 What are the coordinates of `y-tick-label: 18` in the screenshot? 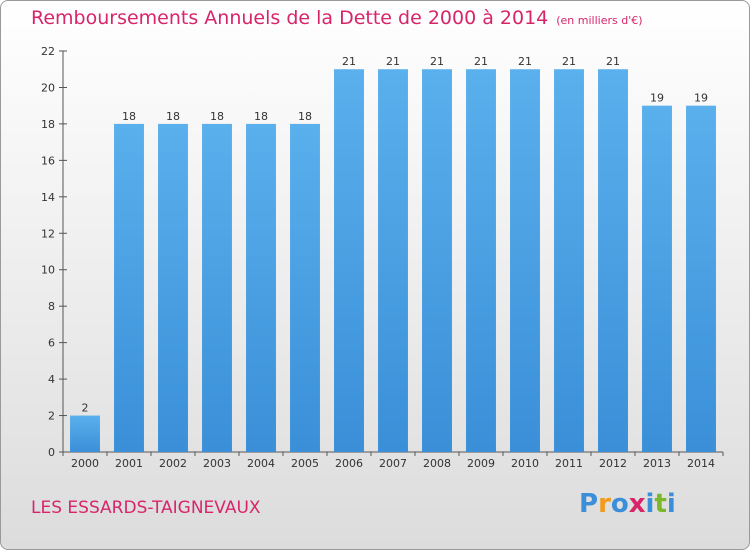 It's located at (48, 124).